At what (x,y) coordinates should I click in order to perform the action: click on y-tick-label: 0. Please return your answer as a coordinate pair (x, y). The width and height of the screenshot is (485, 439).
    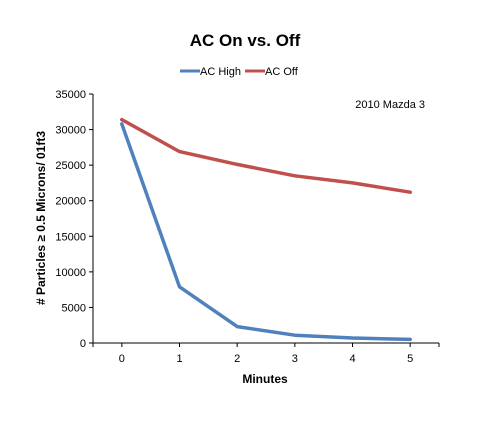
    Looking at the image, I should click on (83, 344).